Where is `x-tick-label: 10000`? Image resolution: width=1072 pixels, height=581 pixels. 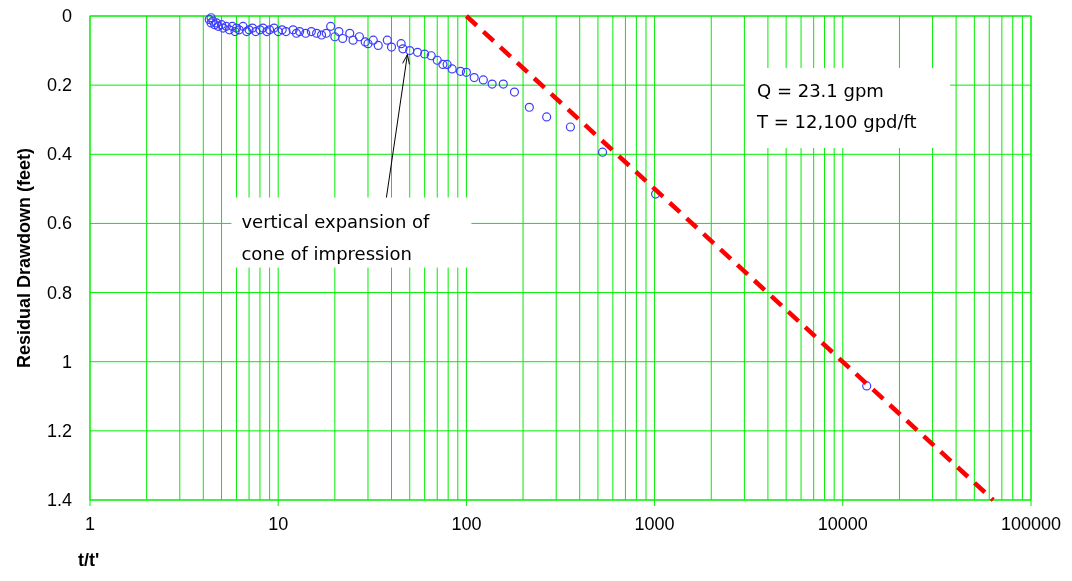 x-tick-label: 10000 is located at coordinates (842, 524).